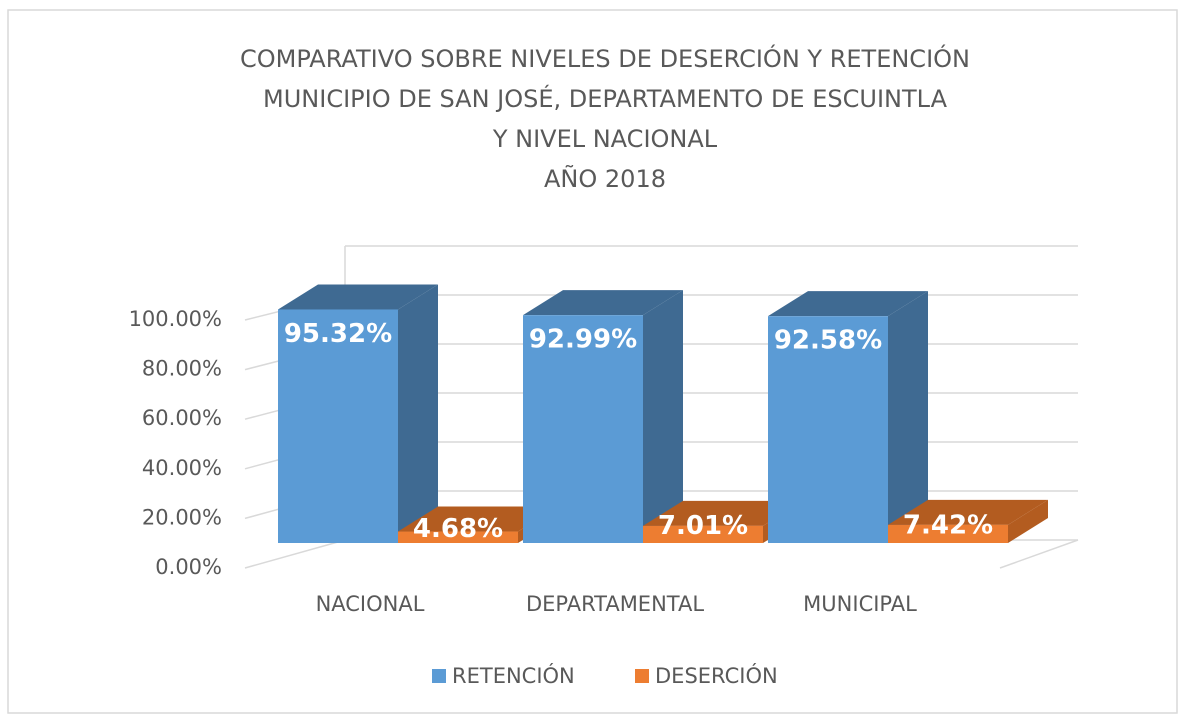 The height and width of the screenshot is (719, 1185). I want to click on x-tick-label: MUNICIPAL, so click(860, 604).